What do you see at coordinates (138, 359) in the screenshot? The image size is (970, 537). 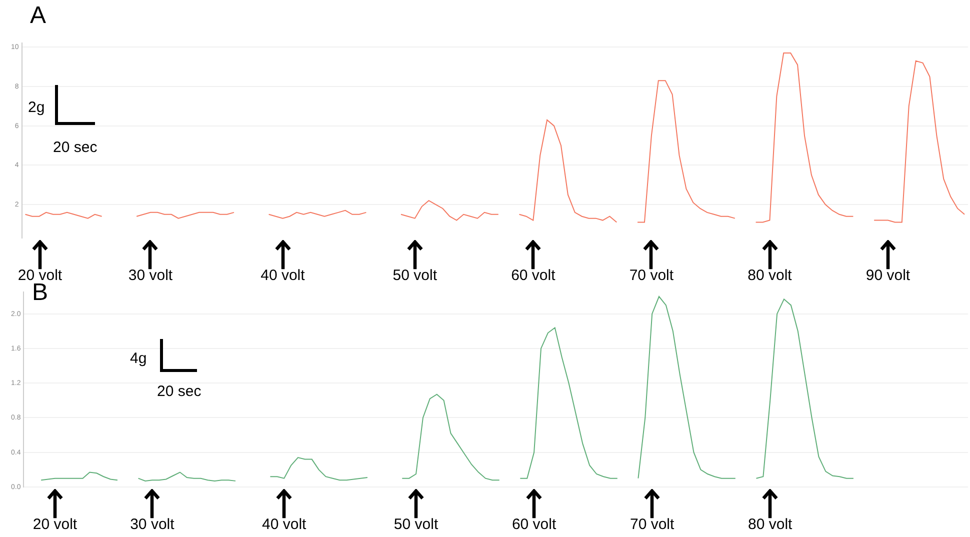 I see `annotation: 4g` at bounding box center [138, 359].